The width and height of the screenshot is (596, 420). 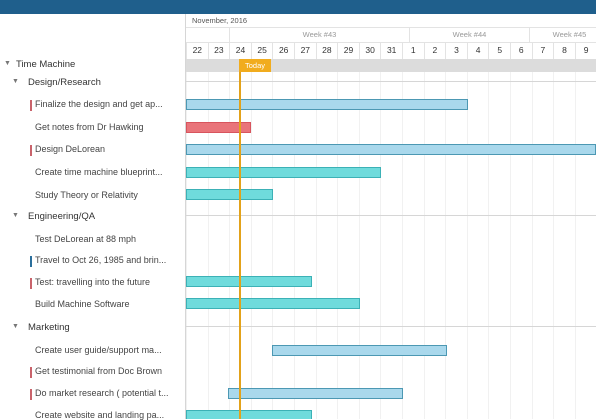 What do you see at coordinates (564, 50) in the screenshot?
I see `day-cell: 8` at bounding box center [564, 50].